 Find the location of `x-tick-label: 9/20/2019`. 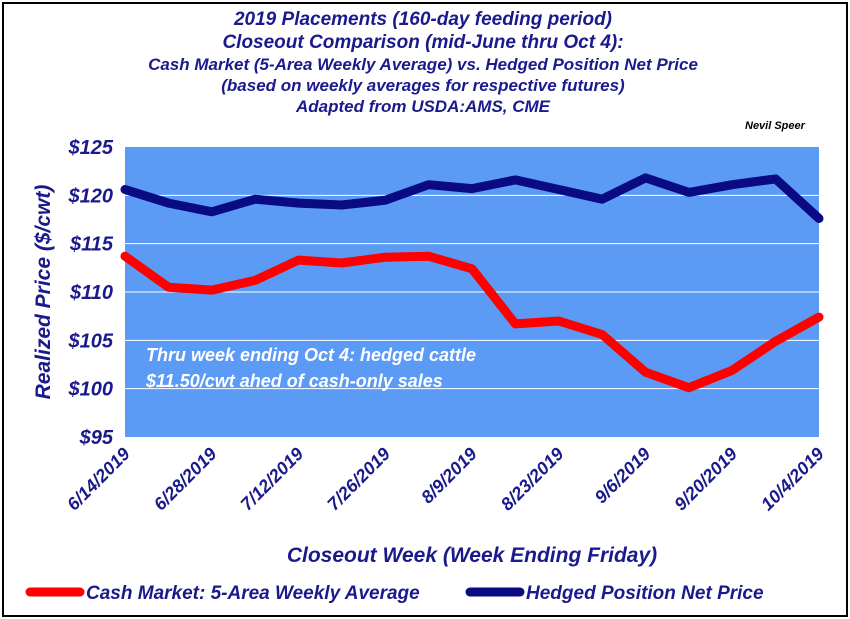

x-tick-label: 9/20/2019 is located at coordinates (705, 479).